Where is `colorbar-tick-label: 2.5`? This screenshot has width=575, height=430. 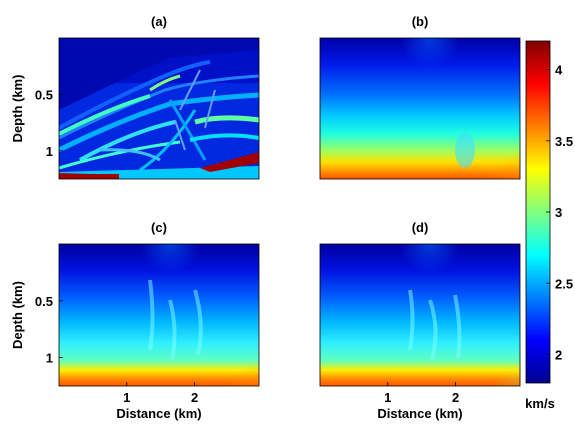 colorbar-tick-label: 2.5 is located at coordinates (564, 283).